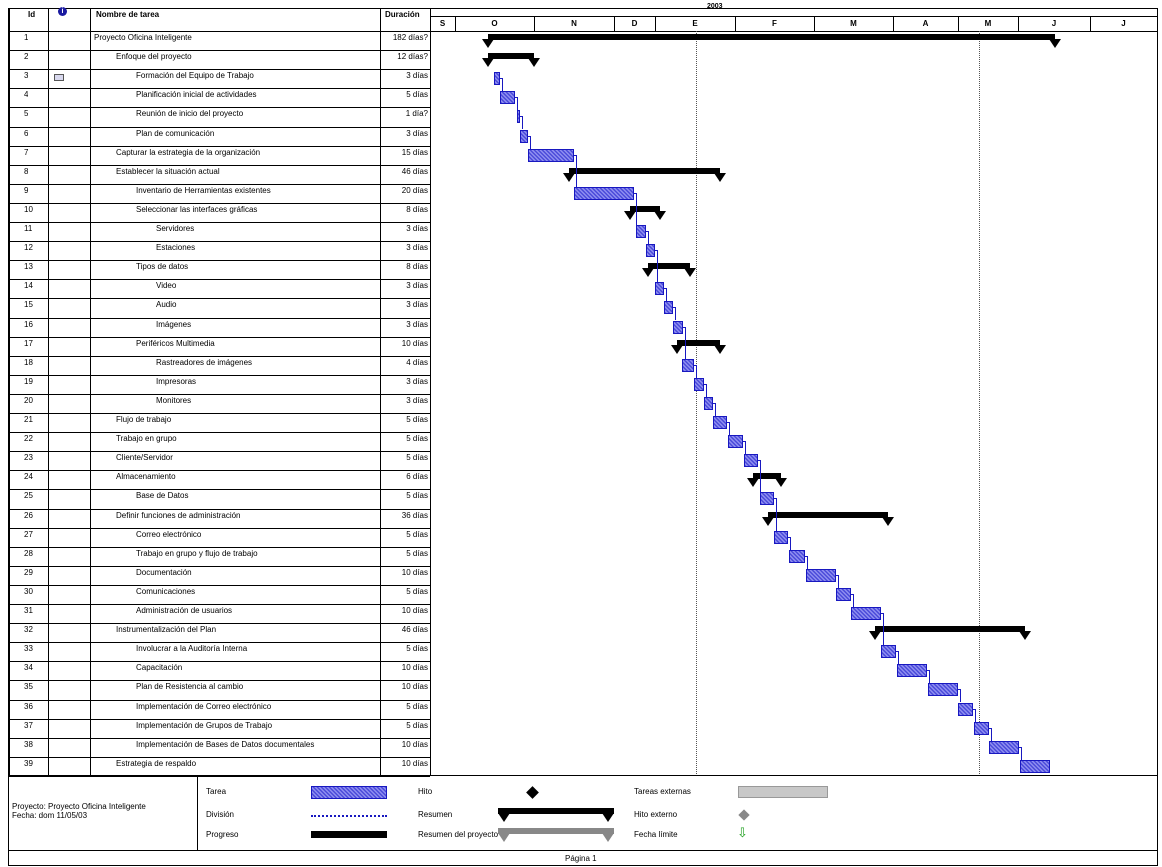  Describe the element at coordinates (176, 381) in the screenshot. I see `task-name: Impresoras` at that location.